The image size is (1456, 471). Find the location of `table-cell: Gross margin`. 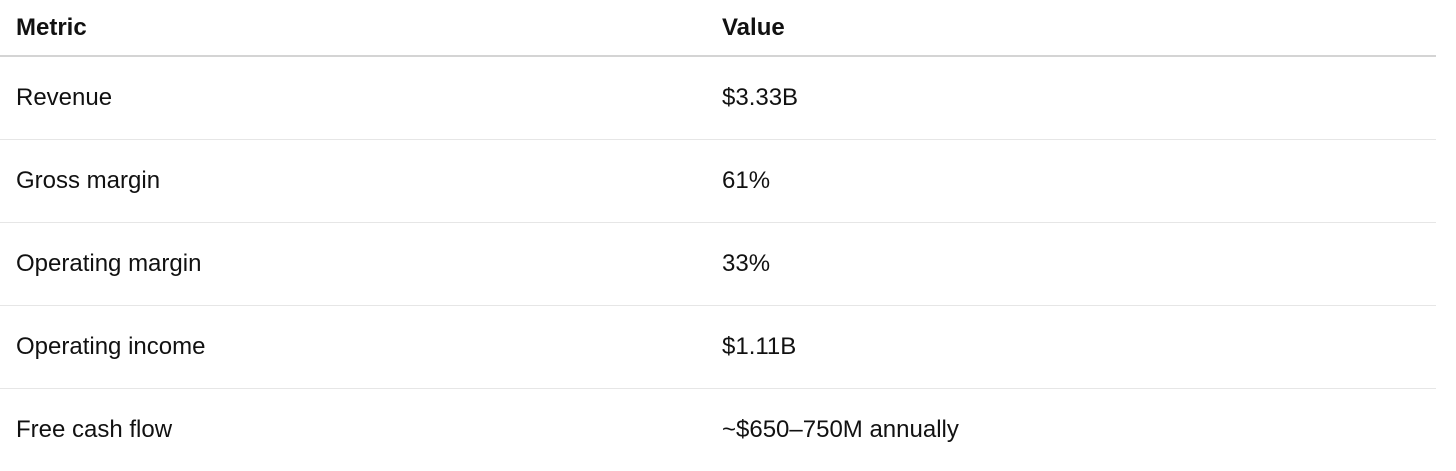

table-cell: Gross margin is located at coordinates (353, 181).